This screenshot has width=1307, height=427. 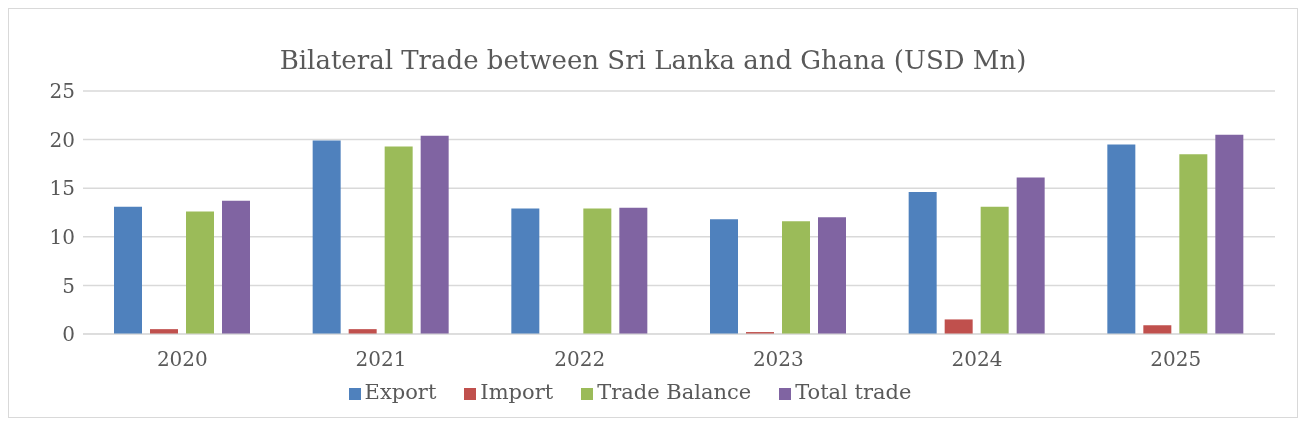 What do you see at coordinates (381, 359) in the screenshot?
I see `x-tick-label: 2021` at bounding box center [381, 359].